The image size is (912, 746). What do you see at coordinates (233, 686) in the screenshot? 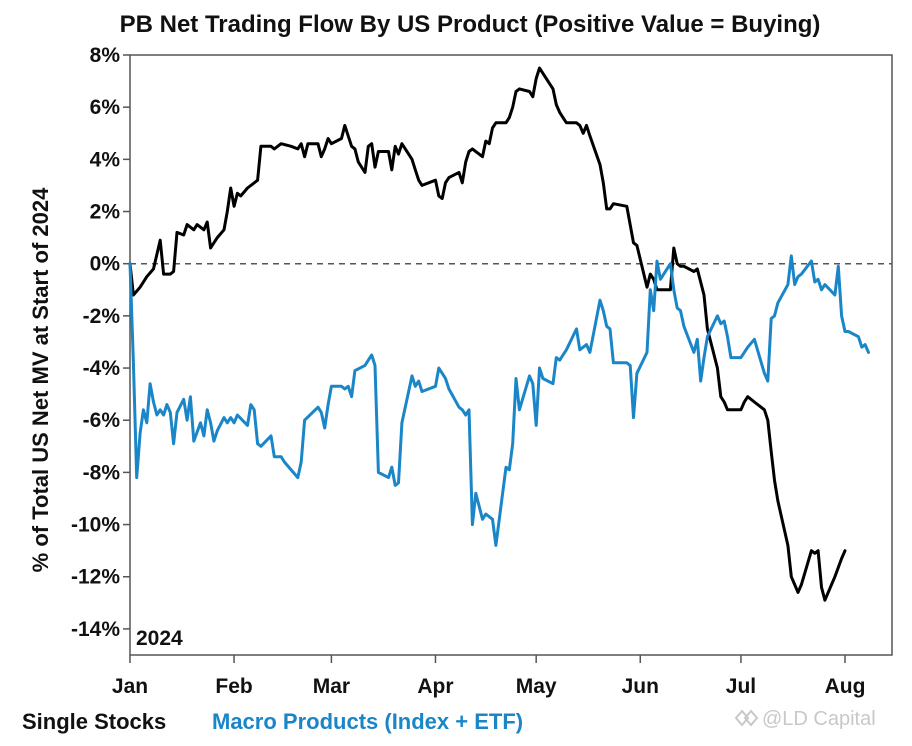
I see `x-tick-label: Feb` at bounding box center [233, 686].